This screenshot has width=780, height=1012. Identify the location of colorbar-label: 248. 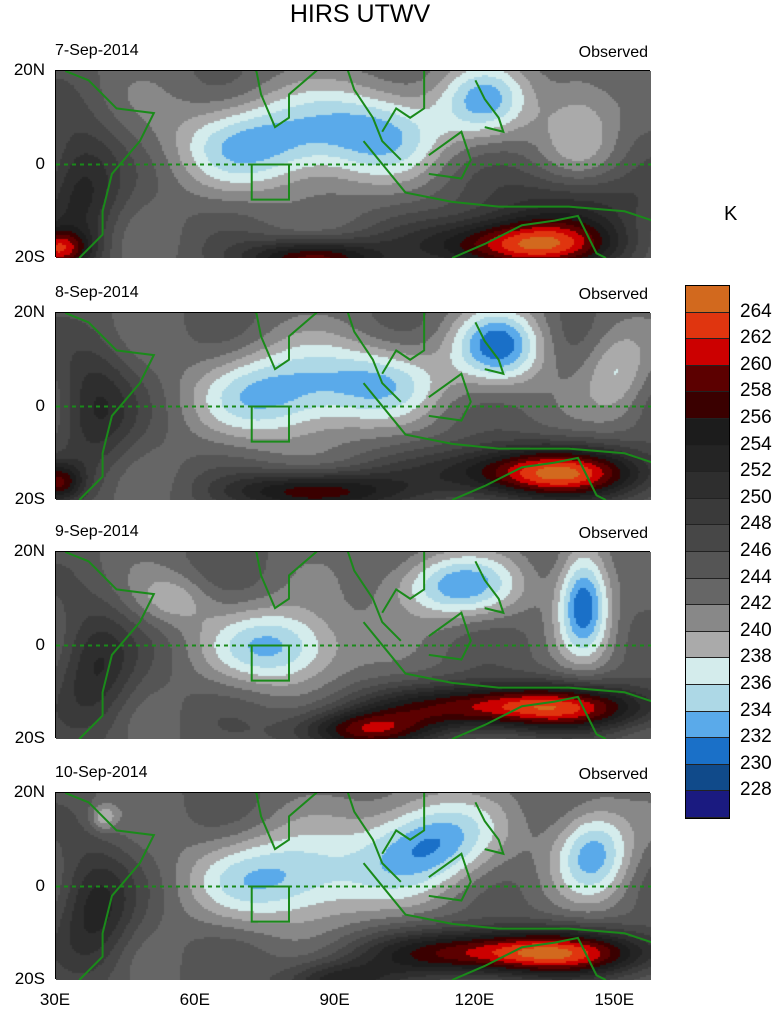
(756, 524).